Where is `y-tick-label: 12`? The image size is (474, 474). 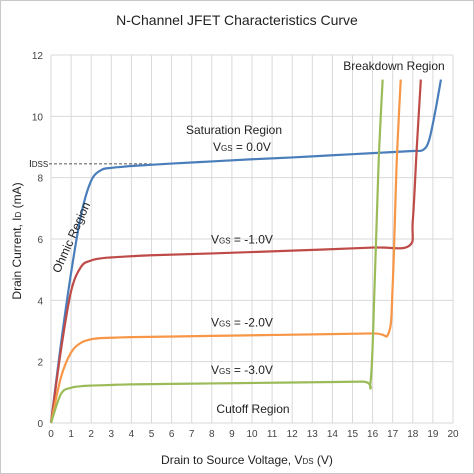
y-tick-label: 12 is located at coordinates (38, 56).